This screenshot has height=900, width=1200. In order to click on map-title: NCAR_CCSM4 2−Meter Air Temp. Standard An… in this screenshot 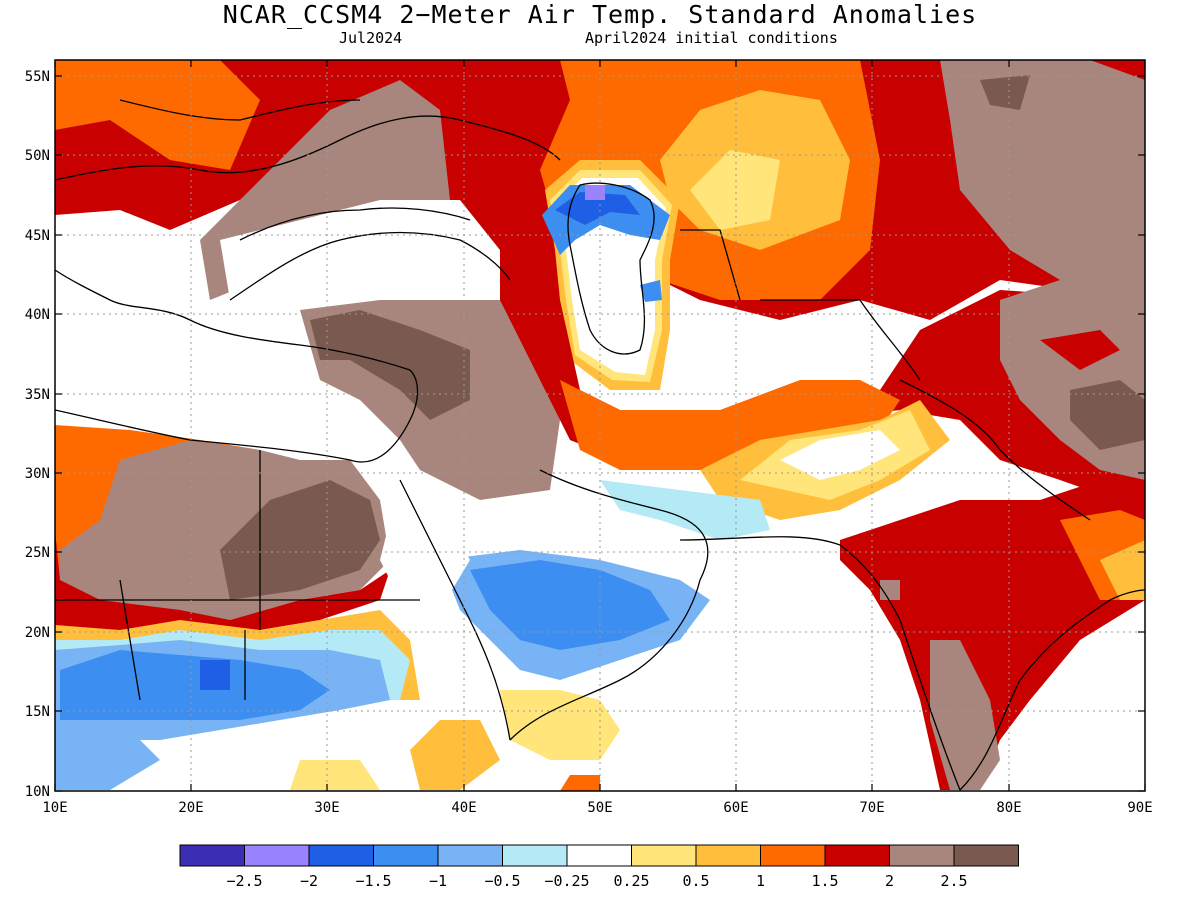, I will do `click(600, 14)`.